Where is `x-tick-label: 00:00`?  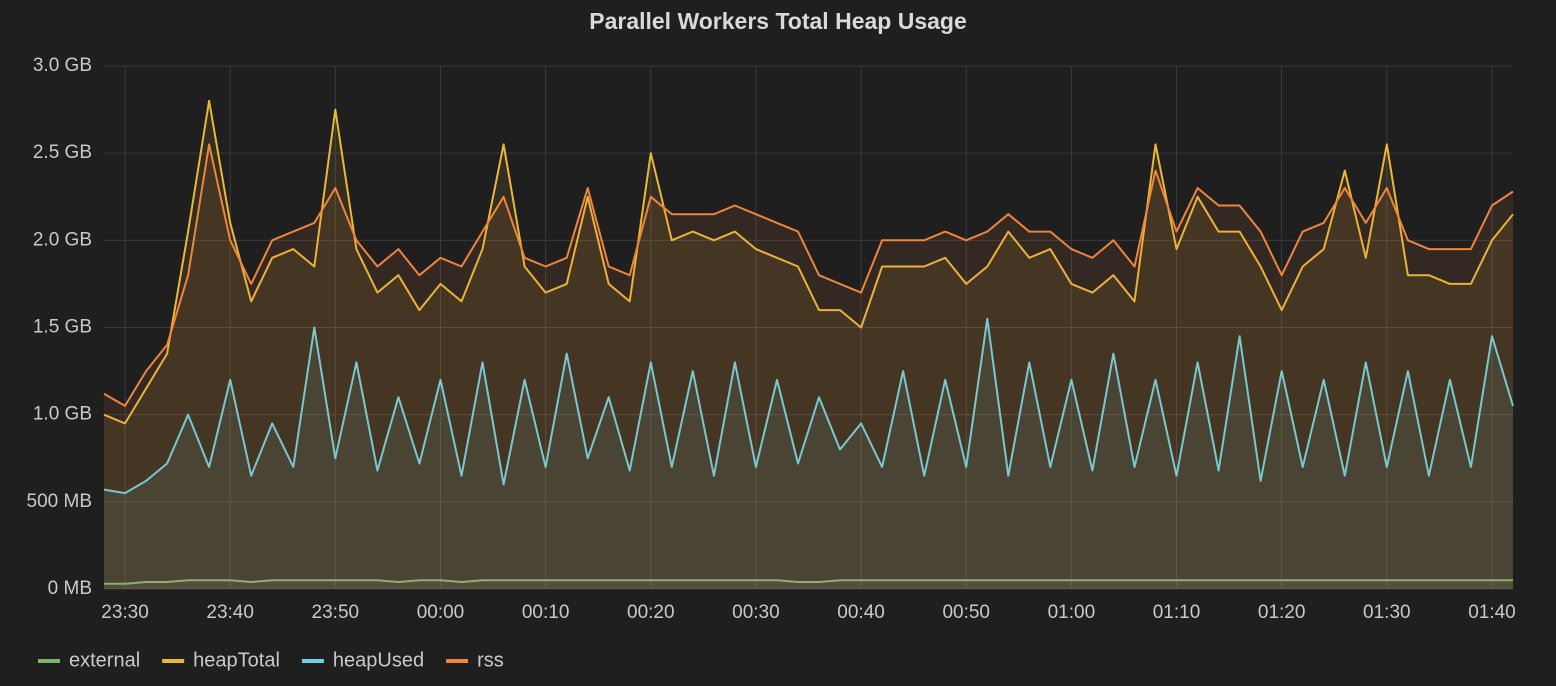 x-tick-label: 00:00 is located at coordinates (441, 612).